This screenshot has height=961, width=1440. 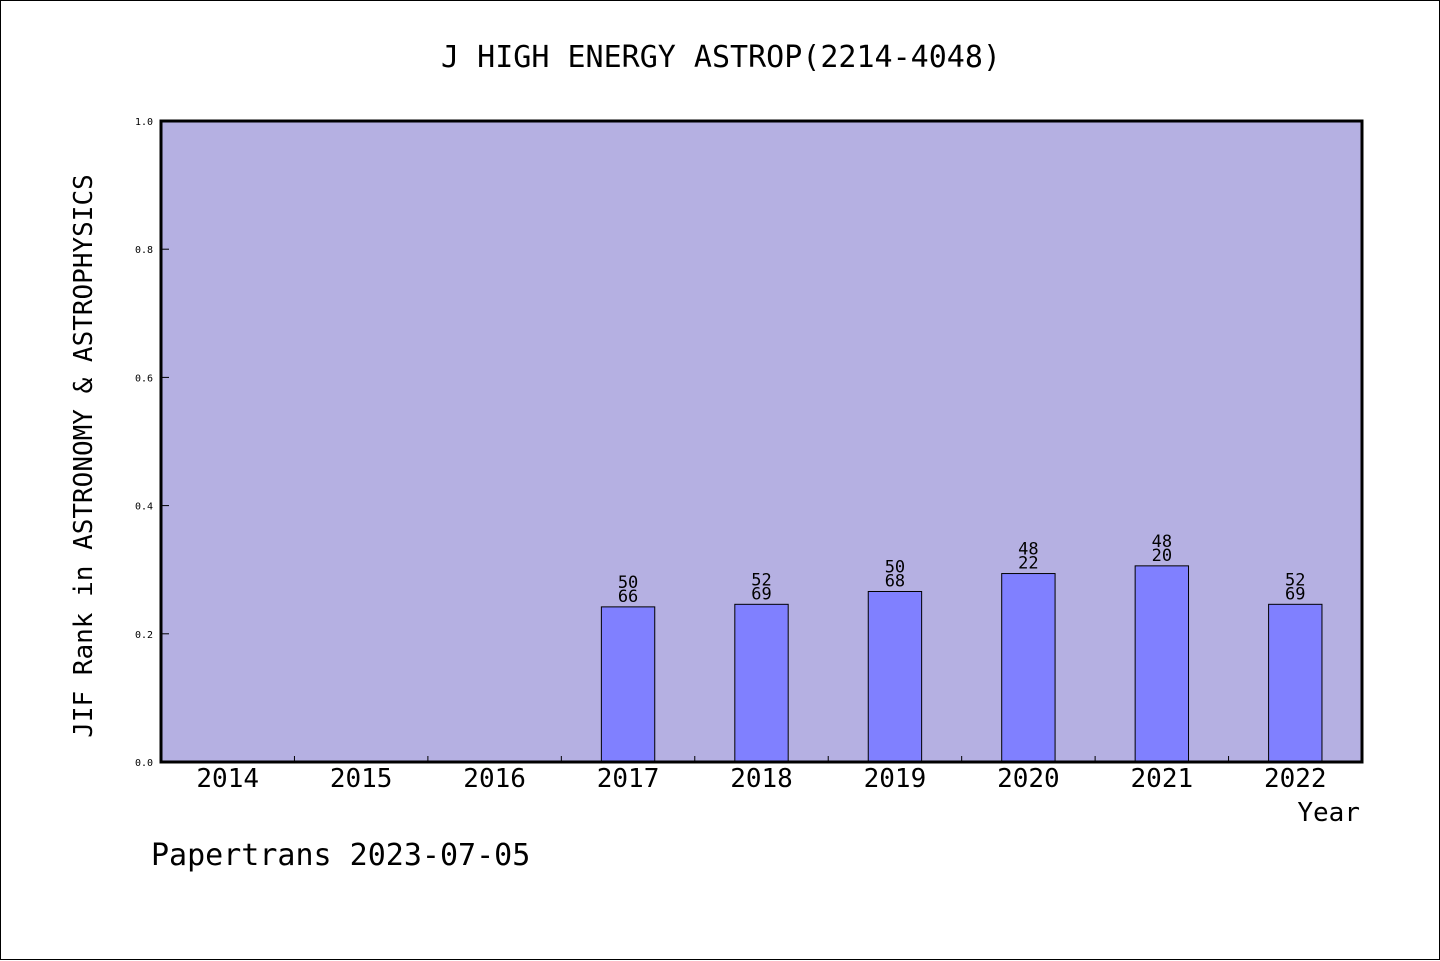 What do you see at coordinates (961, 664) in the screenshot?
I see `bars-group` at bounding box center [961, 664].